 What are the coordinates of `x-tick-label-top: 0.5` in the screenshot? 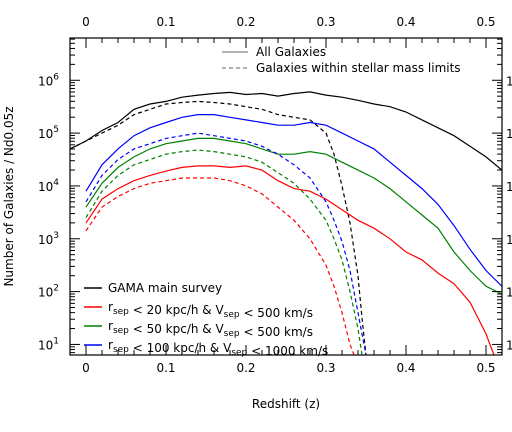 It's located at (485, 22).